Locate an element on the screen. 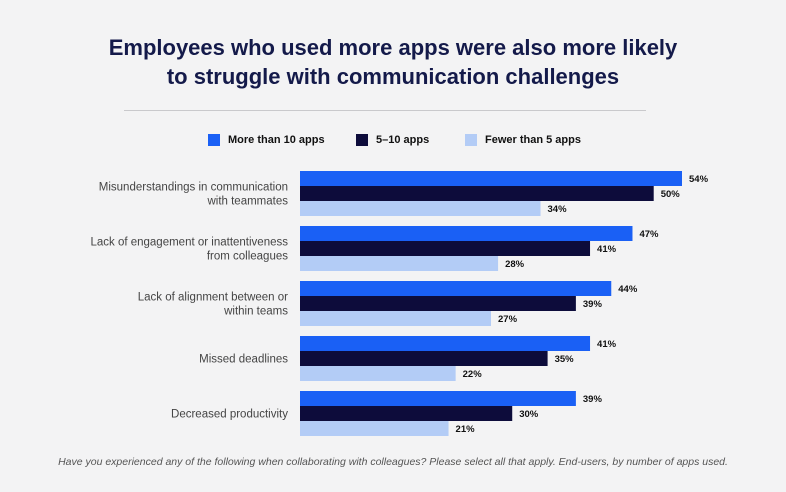 The height and width of the screenshot is (492, 786). legend-item-more-than-10: More than 10 apps is located at coordinates (266, 140).